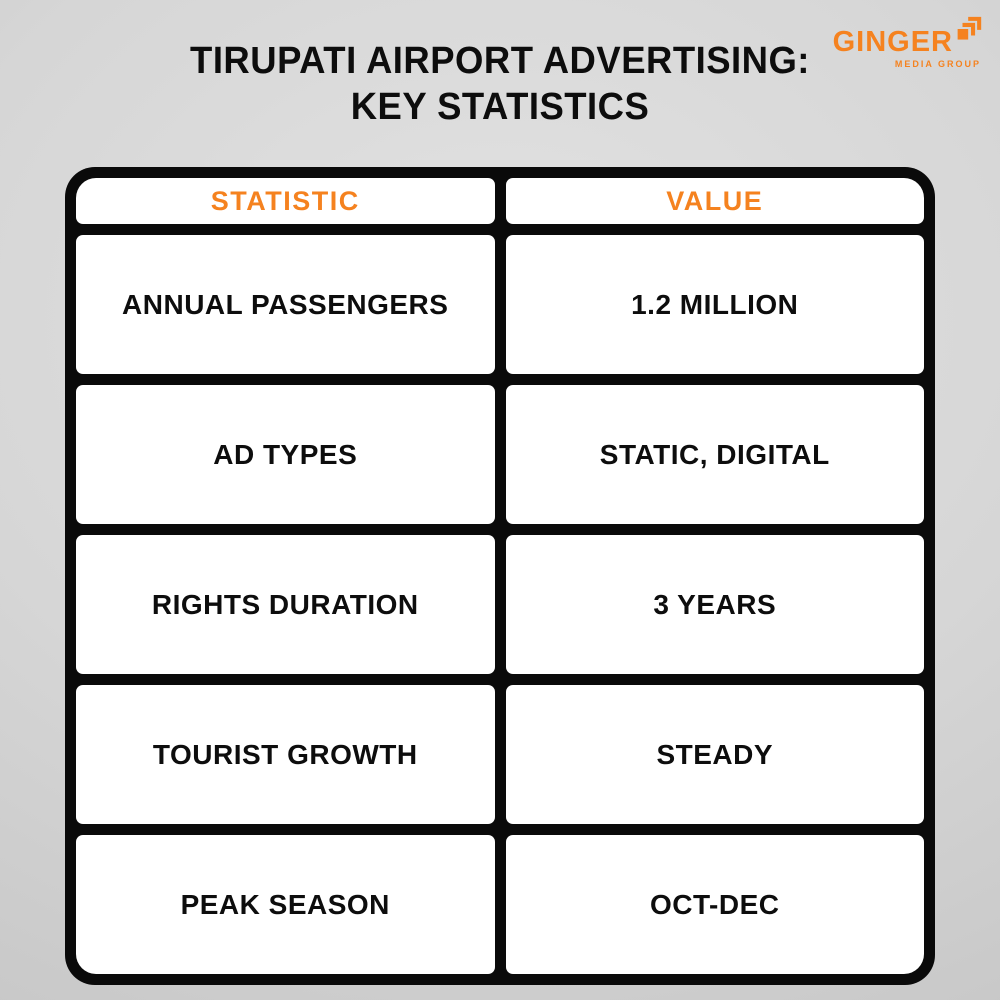 The width and height of the screenshot is (1000, 1000). What do you see at coordinates (285, 754) in the screenshot?
I see `table-cell-statistic: TOURIST GROWTH` at bounding box center [285, 754].